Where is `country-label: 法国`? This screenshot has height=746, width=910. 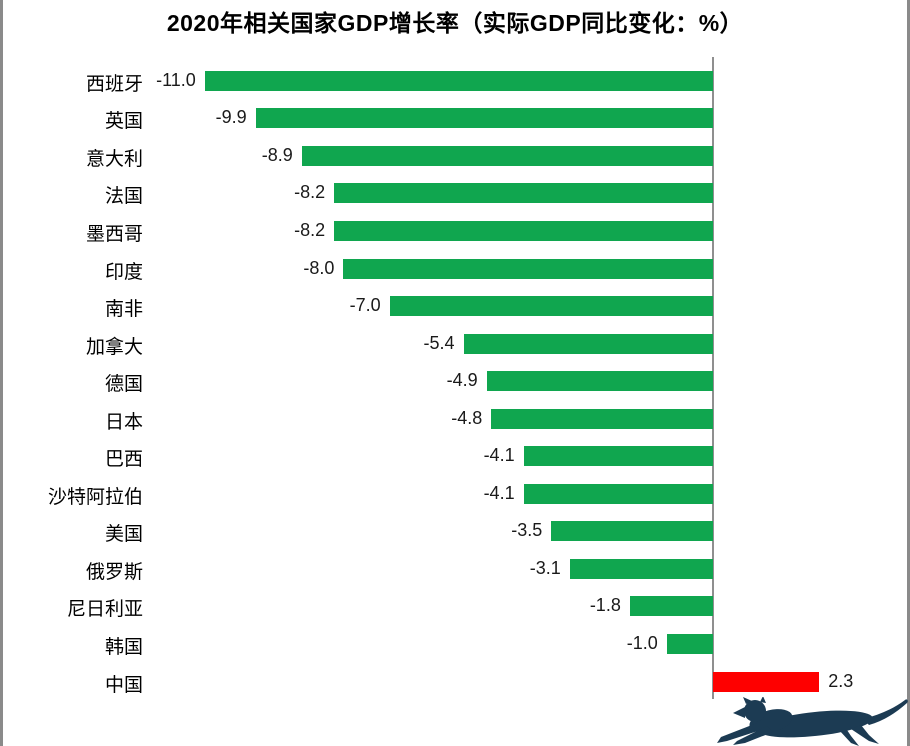
country-label: 法国 is located at coordinates (123, 197).